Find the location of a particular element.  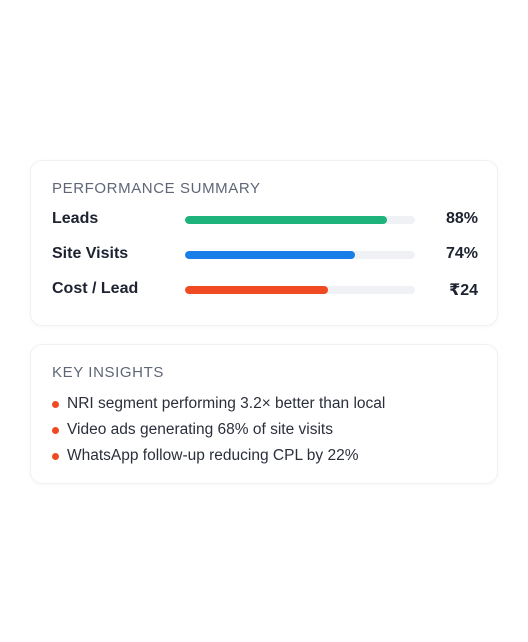

metric-bar-fill-cost-per-lead is located at coordinates (256, 290).